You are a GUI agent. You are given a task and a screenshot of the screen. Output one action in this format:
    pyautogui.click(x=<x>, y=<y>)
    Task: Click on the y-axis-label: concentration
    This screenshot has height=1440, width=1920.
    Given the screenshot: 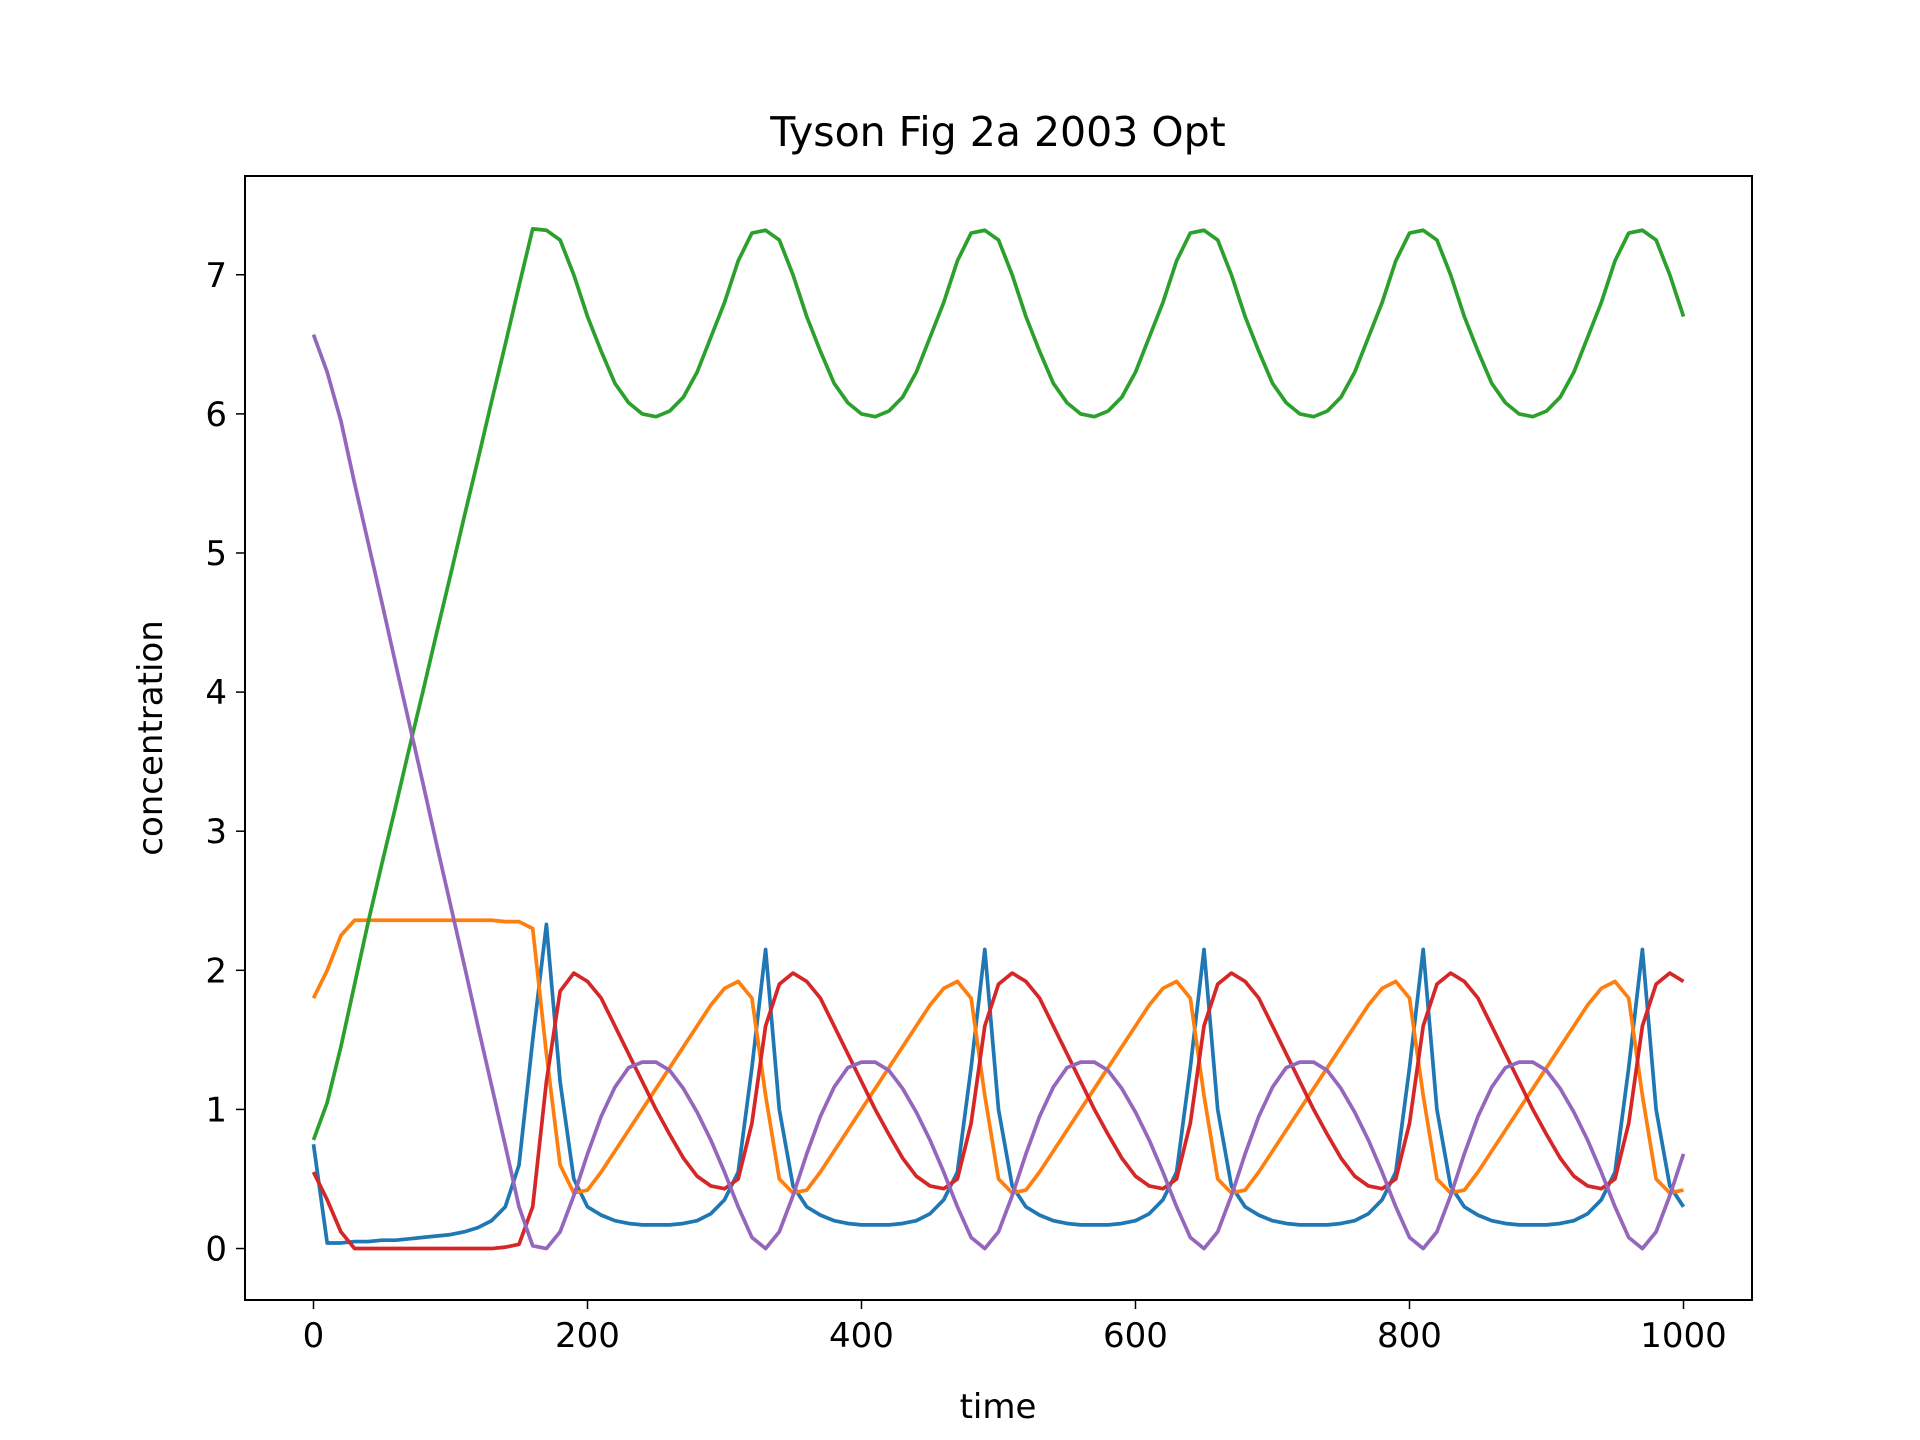 What is the action you would take?
    pyautogui.click(x=151, y=737)
    